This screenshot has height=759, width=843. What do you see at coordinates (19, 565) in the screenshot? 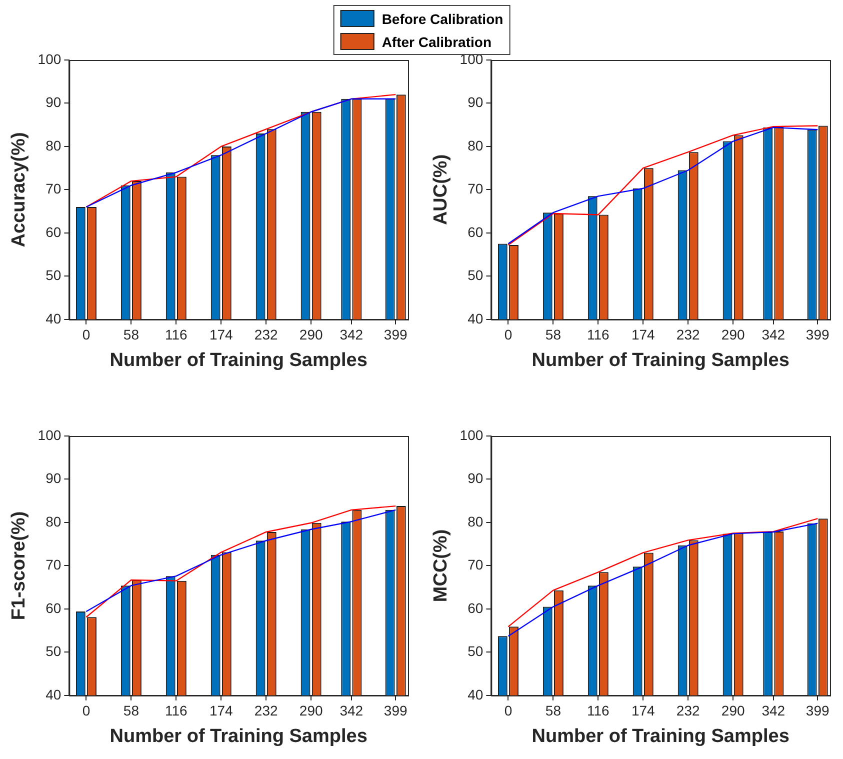
I see `y-axis-title: F1-score(%)` at bounding box center [19, 565].